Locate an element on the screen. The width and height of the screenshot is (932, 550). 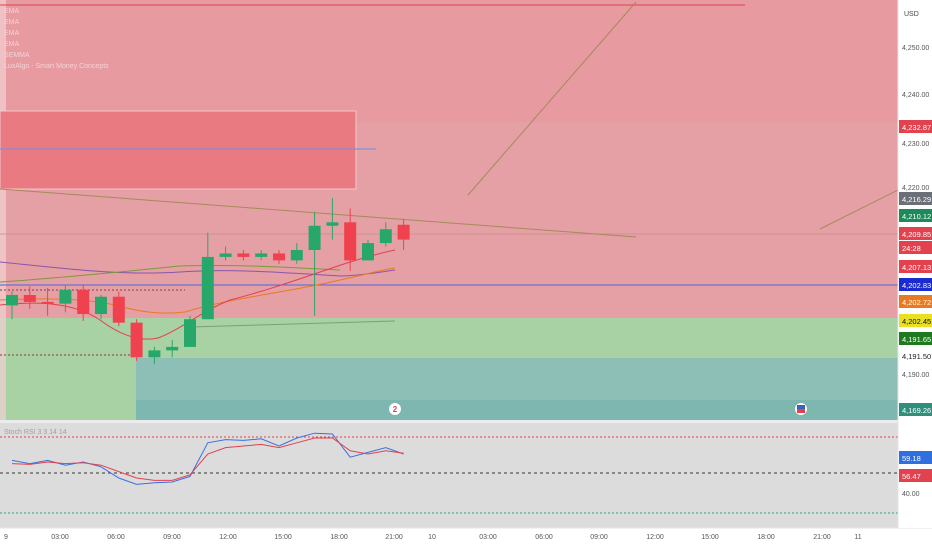
price-badge-label: 4,169.26 is located at coordinates (916, 410).